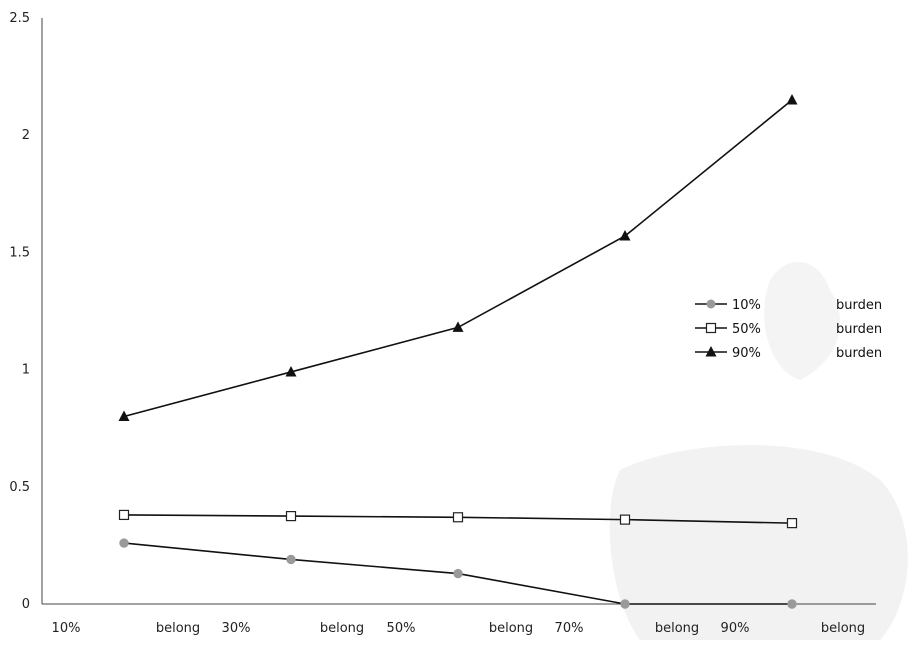 The image size is (919, 645). Describe the element at coordinates (788, 353) in the screenshot. I see `legend-item: 90% burden` at that location.